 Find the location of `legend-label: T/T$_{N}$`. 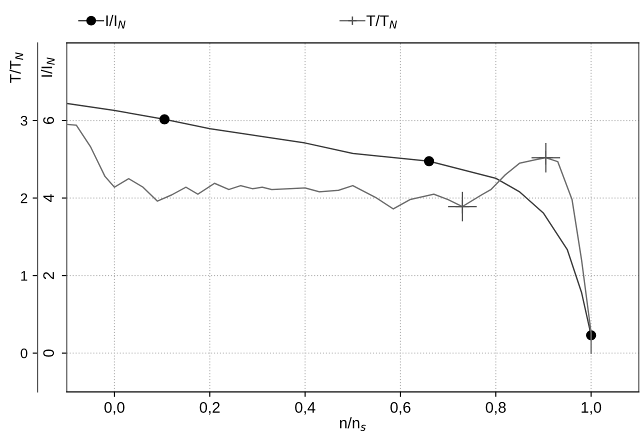

legend-label: T/T$_{N}$ is located at coordinates (381, 21).